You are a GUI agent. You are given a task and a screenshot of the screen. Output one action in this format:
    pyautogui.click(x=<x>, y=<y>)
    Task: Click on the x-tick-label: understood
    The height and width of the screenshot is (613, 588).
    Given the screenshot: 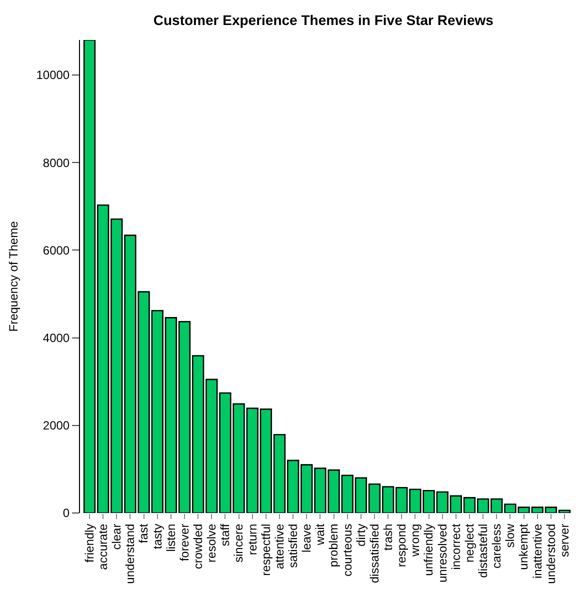 What is the action you would take?
    pyautogui.click(x=551, y=554)
    